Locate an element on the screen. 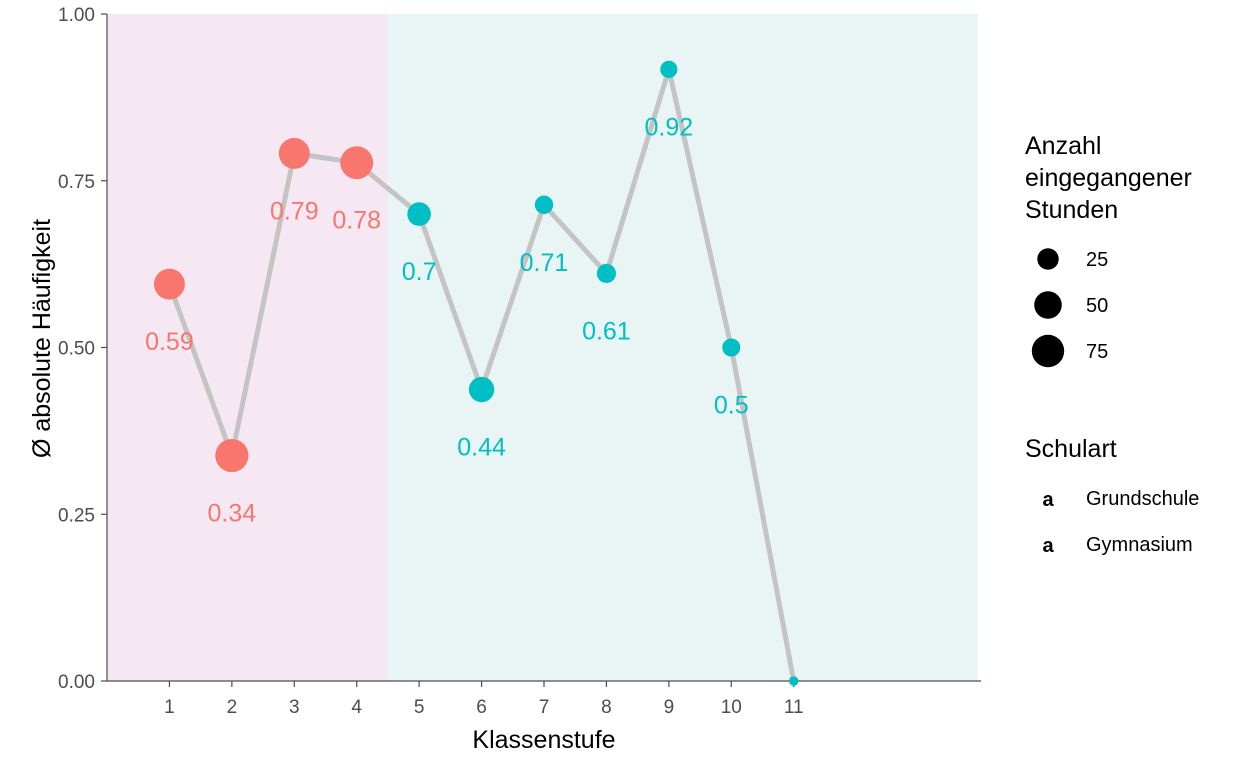 Image resolution: width=1248 pixels, height=768 pixels. legend-color-title: Schulart is located at coordinates (1071, 449).